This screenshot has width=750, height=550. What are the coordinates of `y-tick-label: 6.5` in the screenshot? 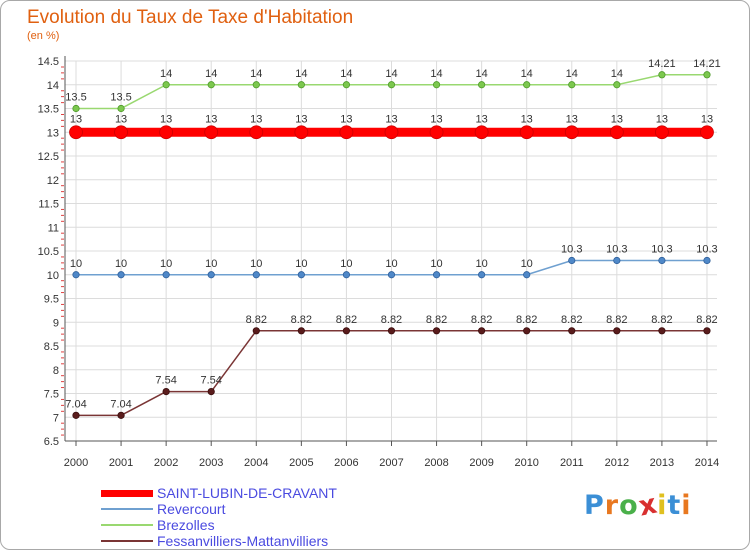 It's located at (51, 442).